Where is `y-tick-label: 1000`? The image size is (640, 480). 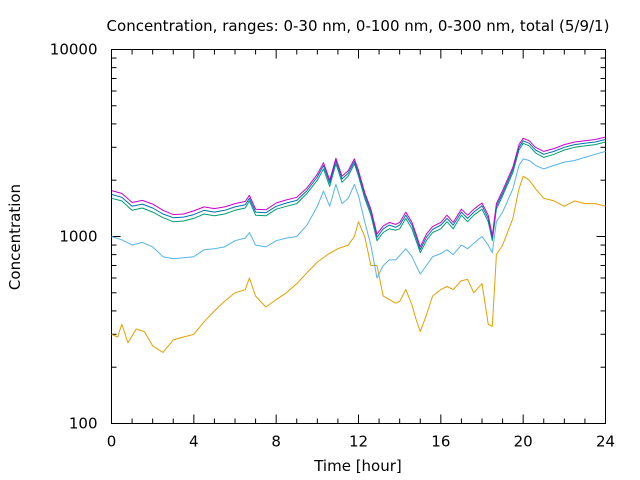
y-tick-label: 1000 is located at coordinates (78, 237).